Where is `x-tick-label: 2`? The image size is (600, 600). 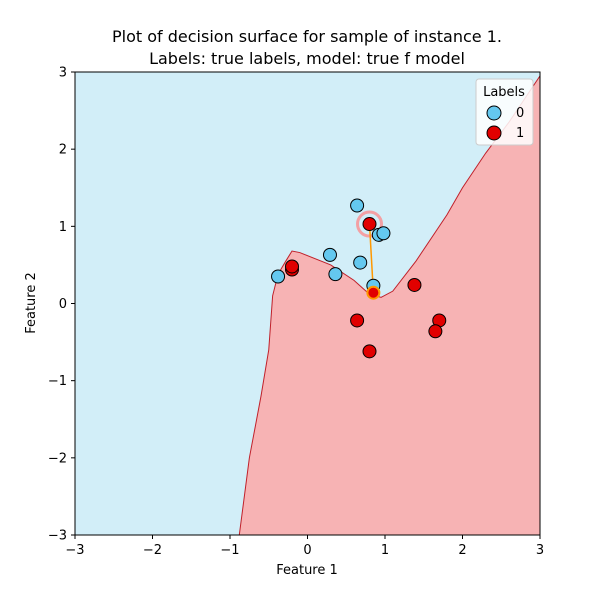 x-tick-label: 2 is located at coordinates (462, 550).